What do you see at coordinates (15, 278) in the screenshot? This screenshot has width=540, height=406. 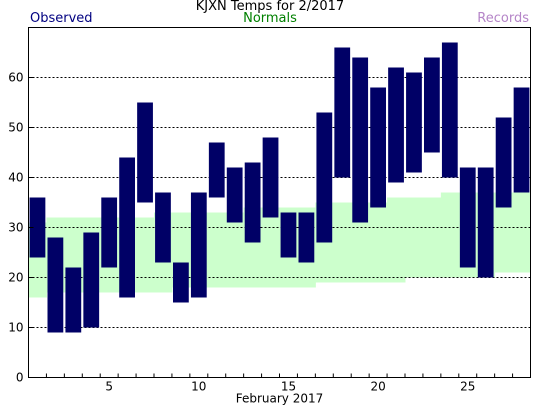 I see `y-tick-label-20: 20` at bounding box center [15, 278].